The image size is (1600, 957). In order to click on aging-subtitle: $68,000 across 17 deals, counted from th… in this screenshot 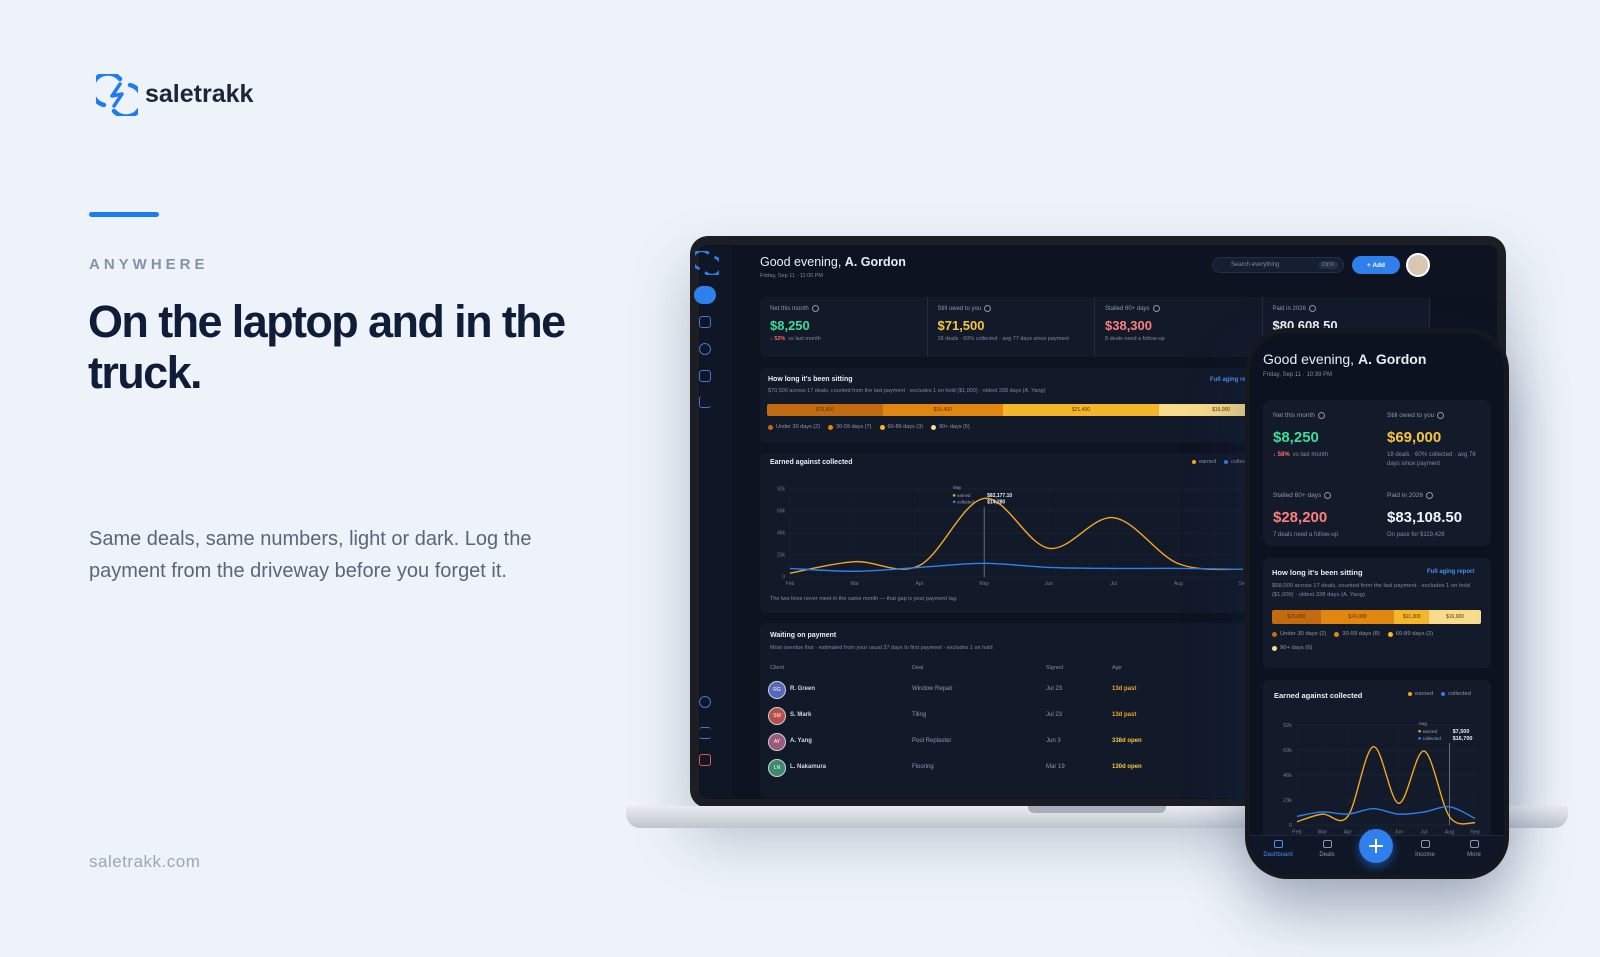, I will do `click(1371, 590)`.